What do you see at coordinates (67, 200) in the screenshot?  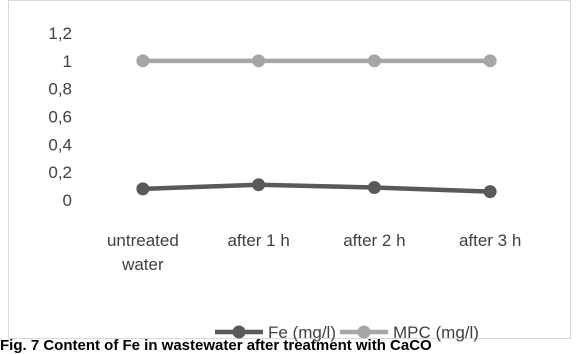 I see `y-tick-label: 0` at bounding box center [67, 200].